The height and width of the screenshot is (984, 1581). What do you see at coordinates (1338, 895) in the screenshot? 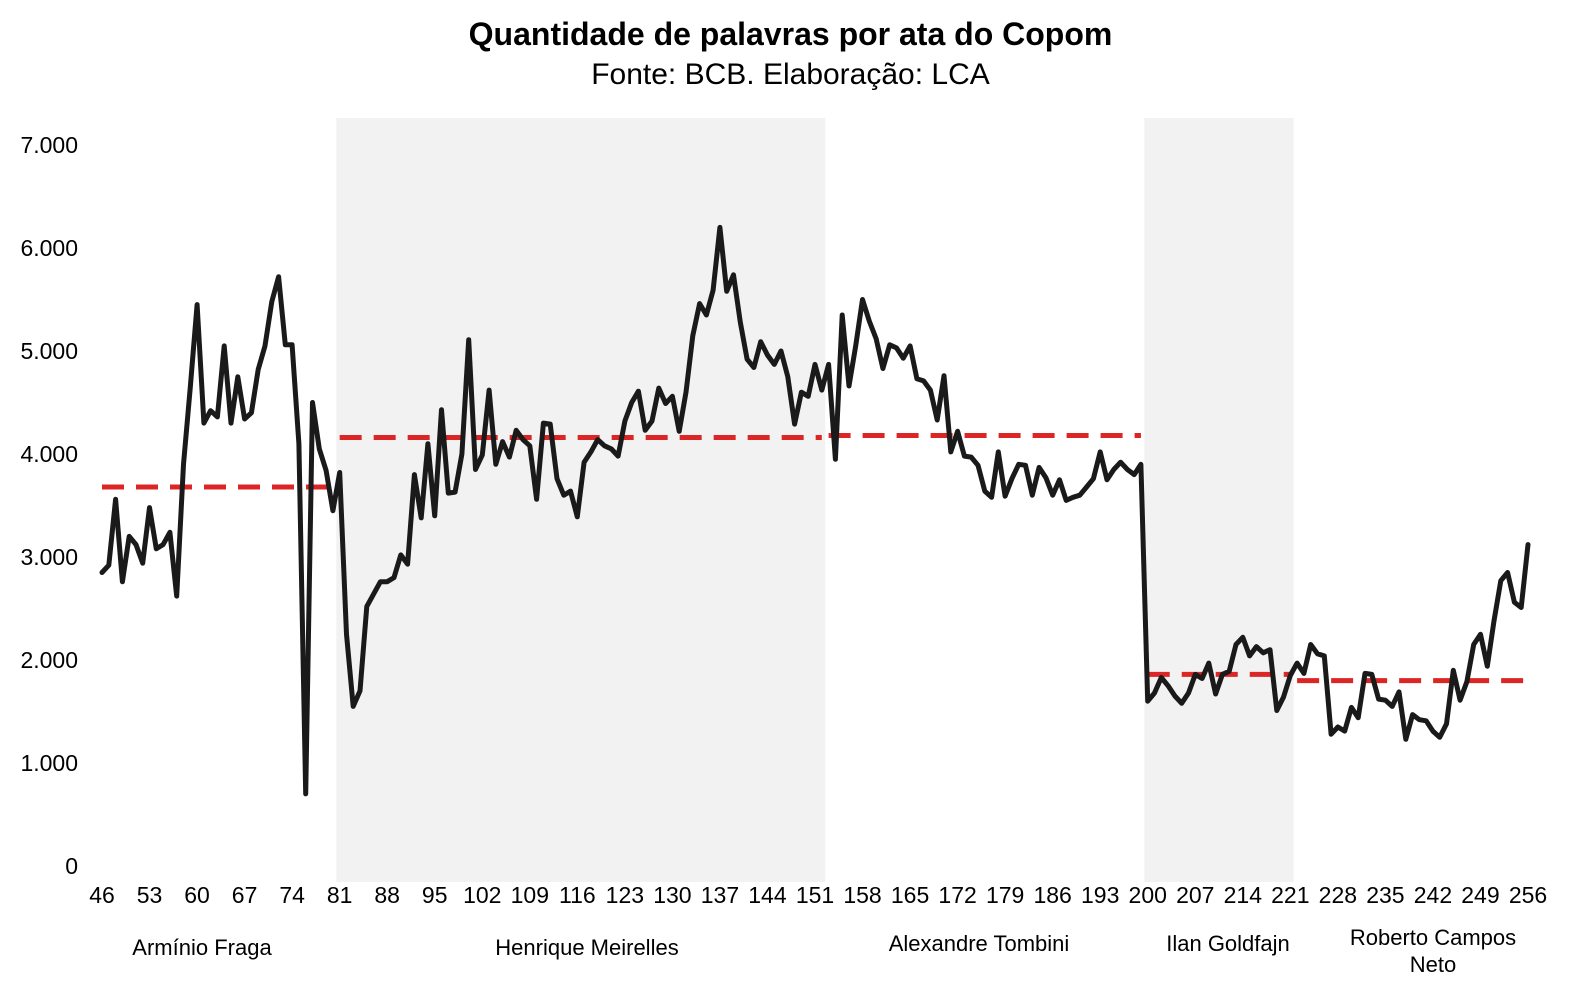
I see `x-tick-label: 228` at bounding box center [1338, 895].